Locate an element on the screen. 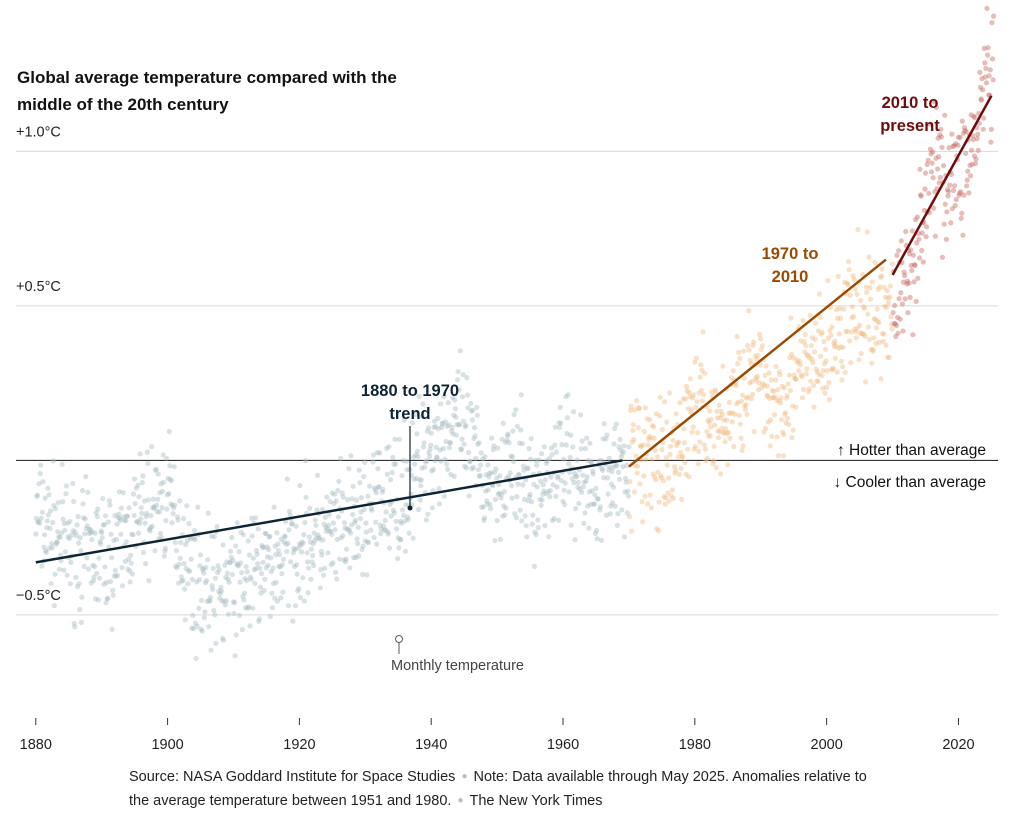 The width and height of the screenshot is (1024, 814). trend-label: 1880 to 1970 is located at coordinates (410, 391).